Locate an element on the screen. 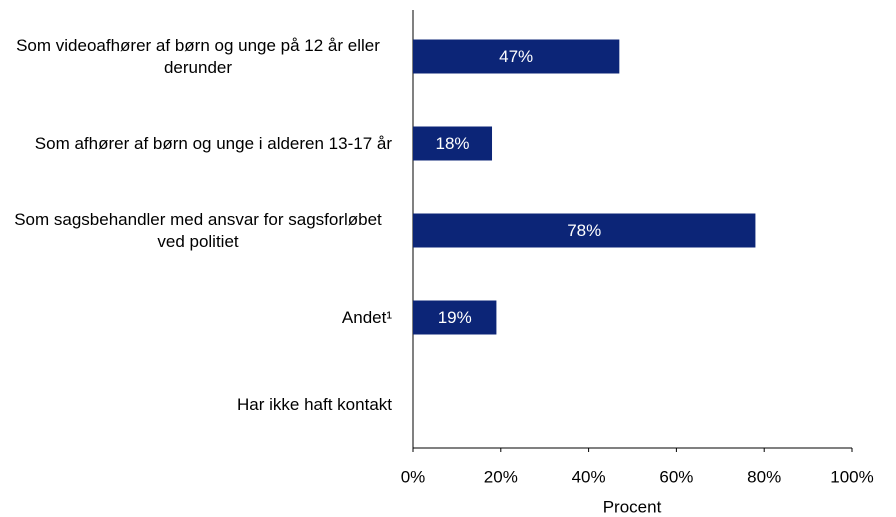 This screenshot has width=896, height=517. value-label: 47% is located at coordinates (516, 56).